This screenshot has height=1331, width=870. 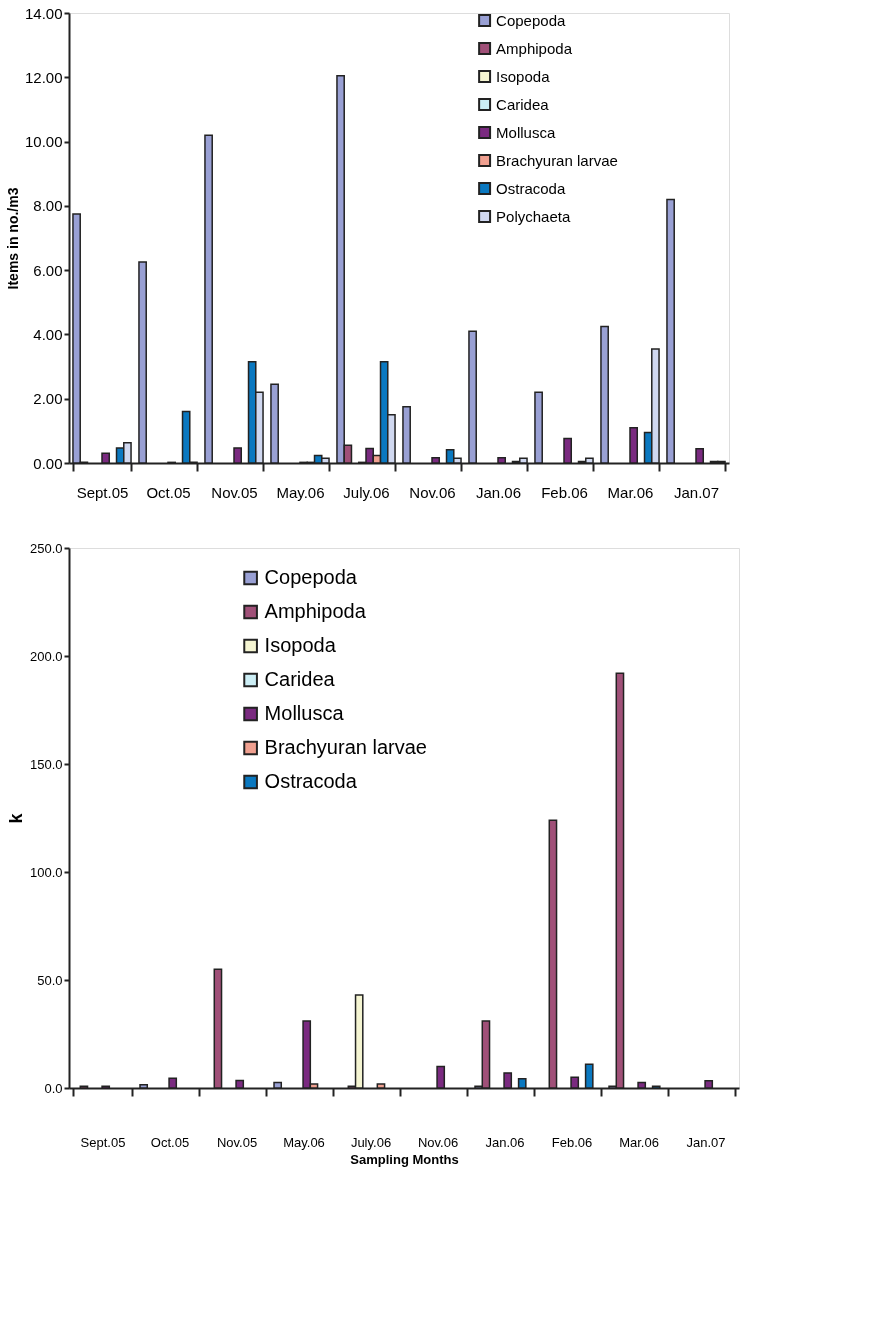 What do you see at coordinates (12, 238) in the screenshot?
I see `y-axis-title: Items in no./m3` at bounding box center [12, 238].